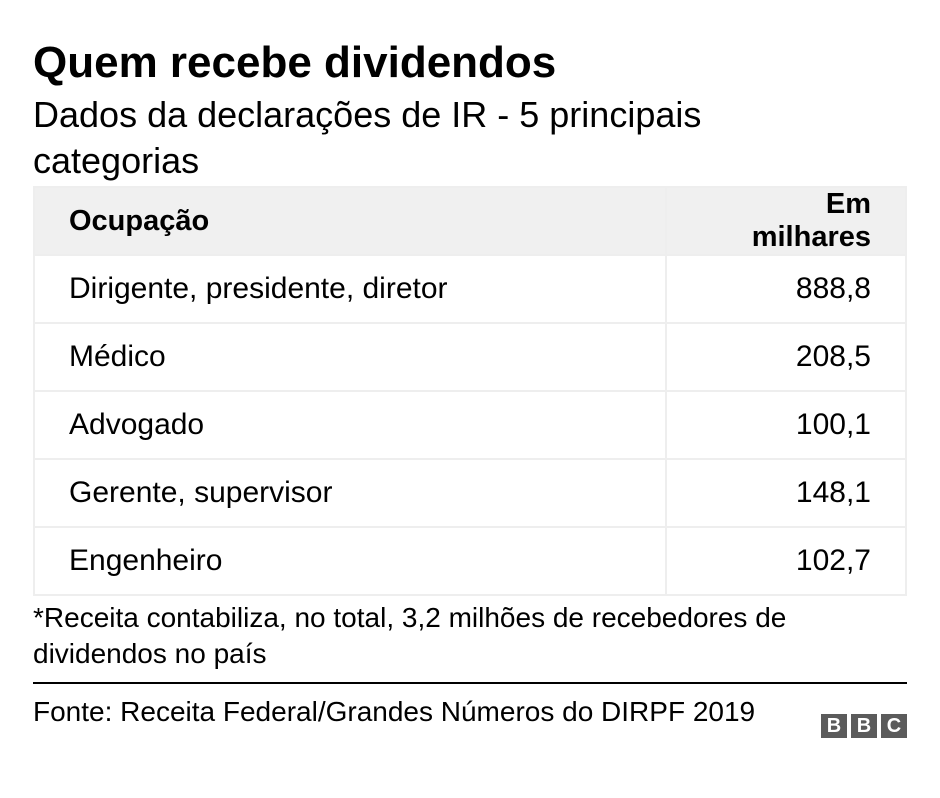 The width and height of the screenshot is (940, 798). I want to click on table-row: Médico 208,5, so click(470, 357).